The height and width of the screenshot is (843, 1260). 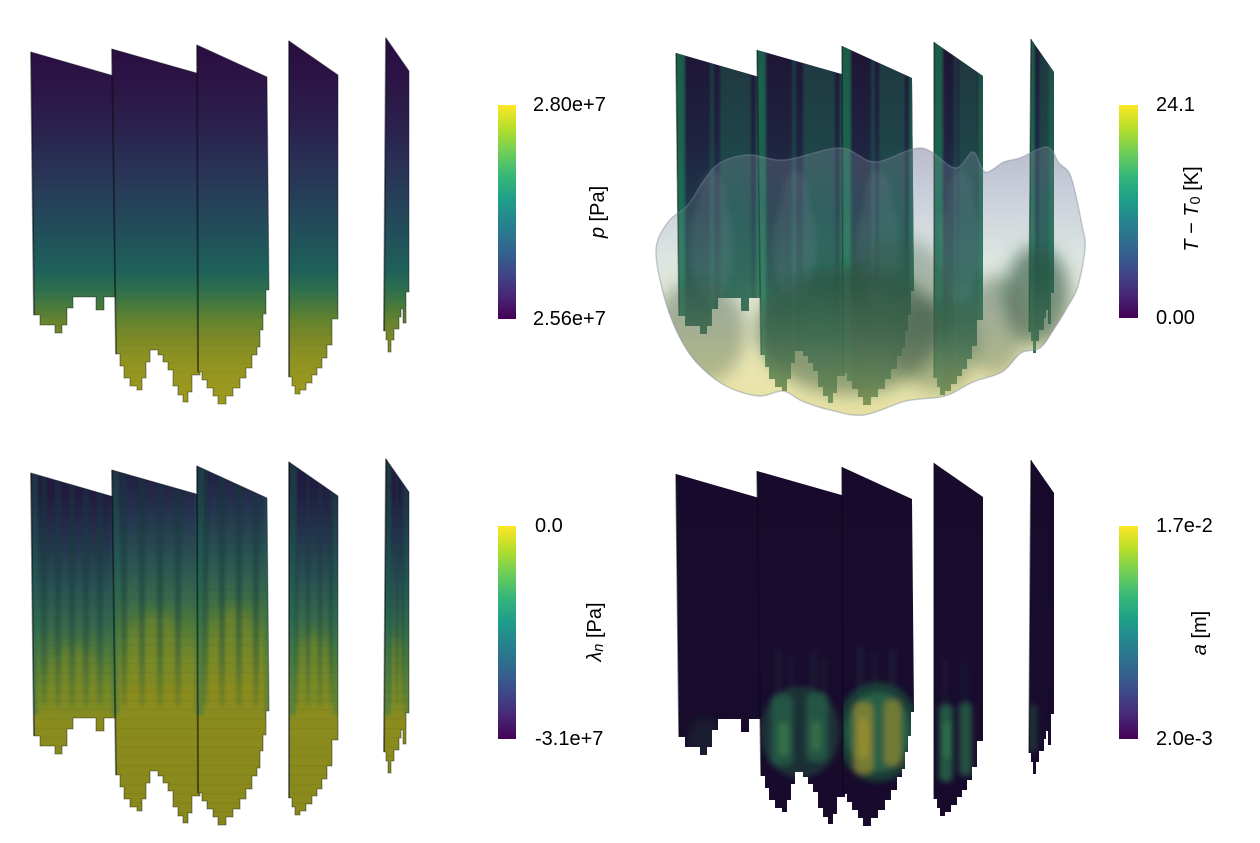 What do you see at coordinates (569, 105) in the screenshot?
I see `svg-text: 2.80e+7` at bounding box center [569, 105].